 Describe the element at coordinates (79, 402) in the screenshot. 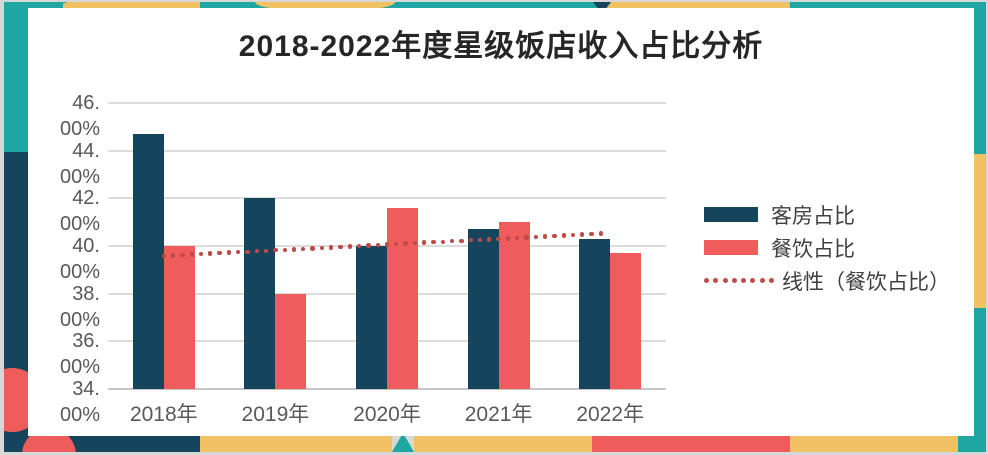

I see `y-axis-tick-label: 34. 00%` at that location.